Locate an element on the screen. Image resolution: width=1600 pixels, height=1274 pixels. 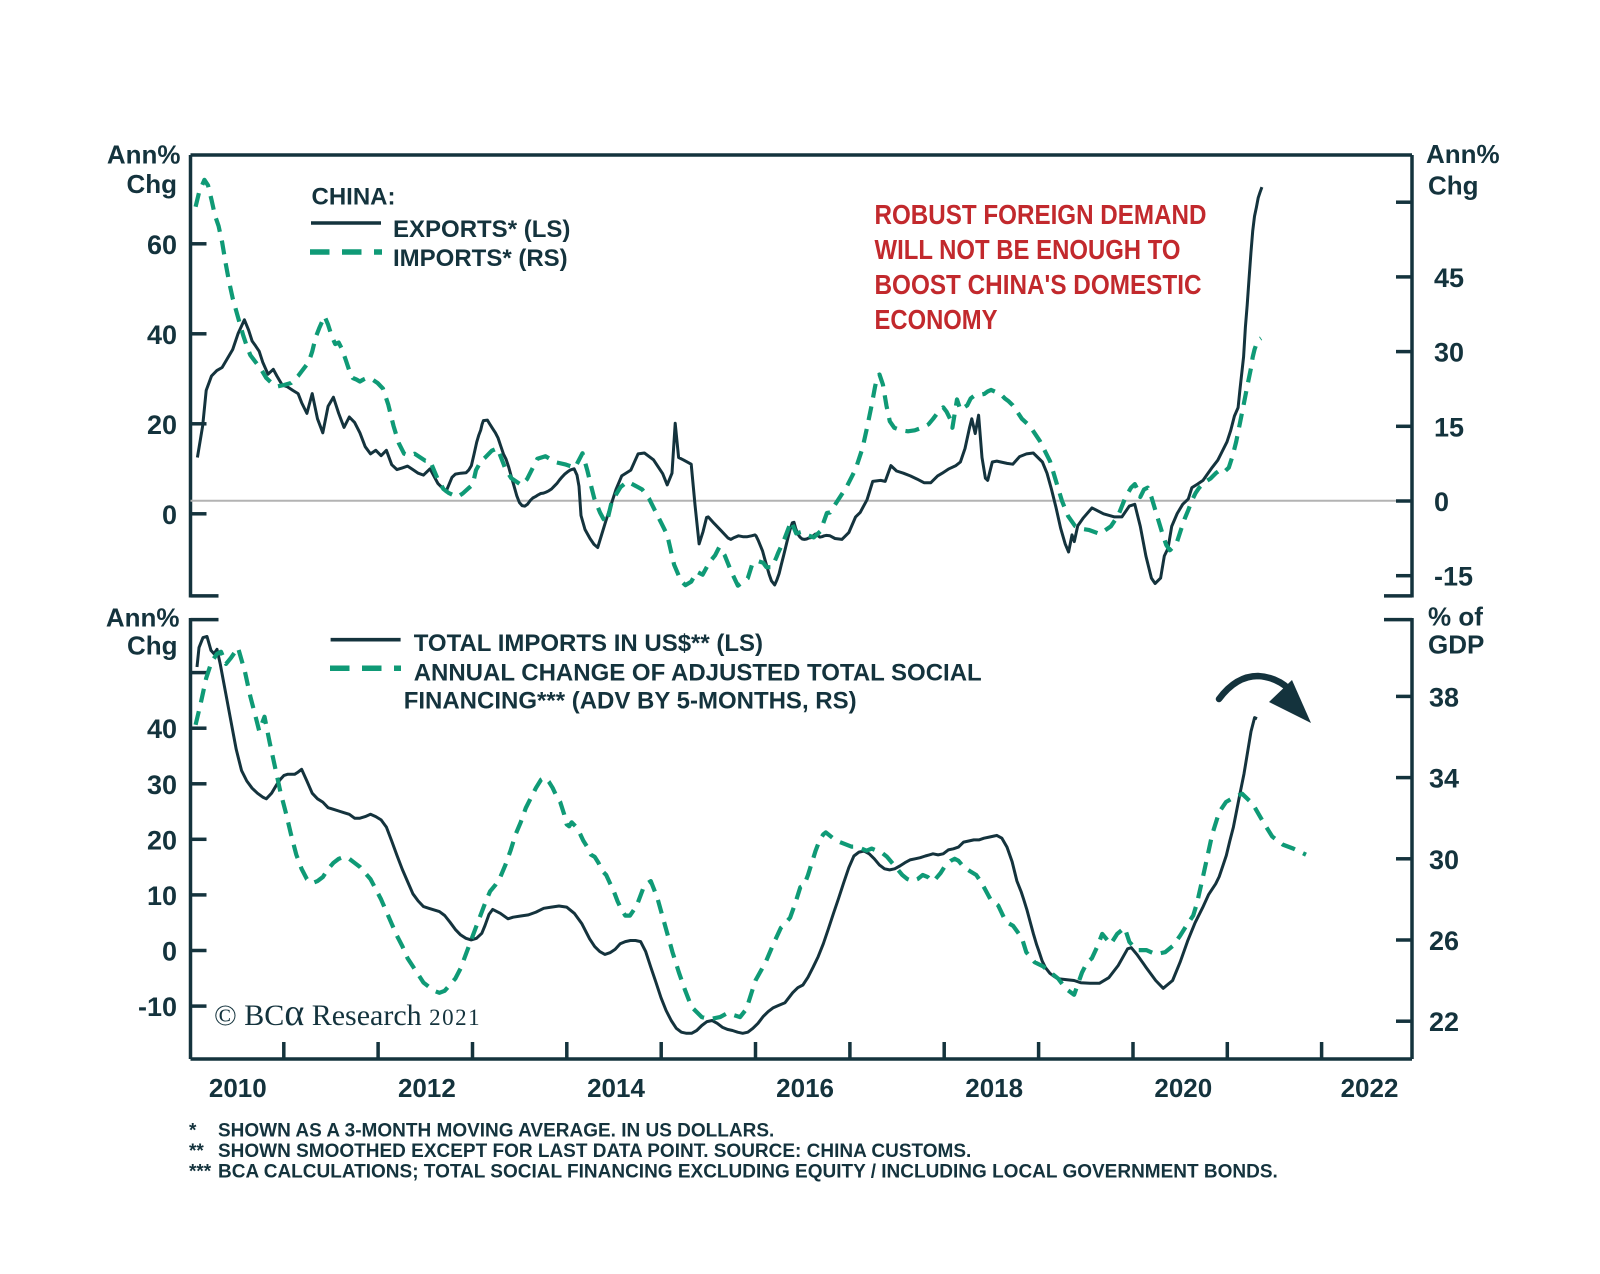
svg-text: 2014 is located at coordinates (616, 1088).